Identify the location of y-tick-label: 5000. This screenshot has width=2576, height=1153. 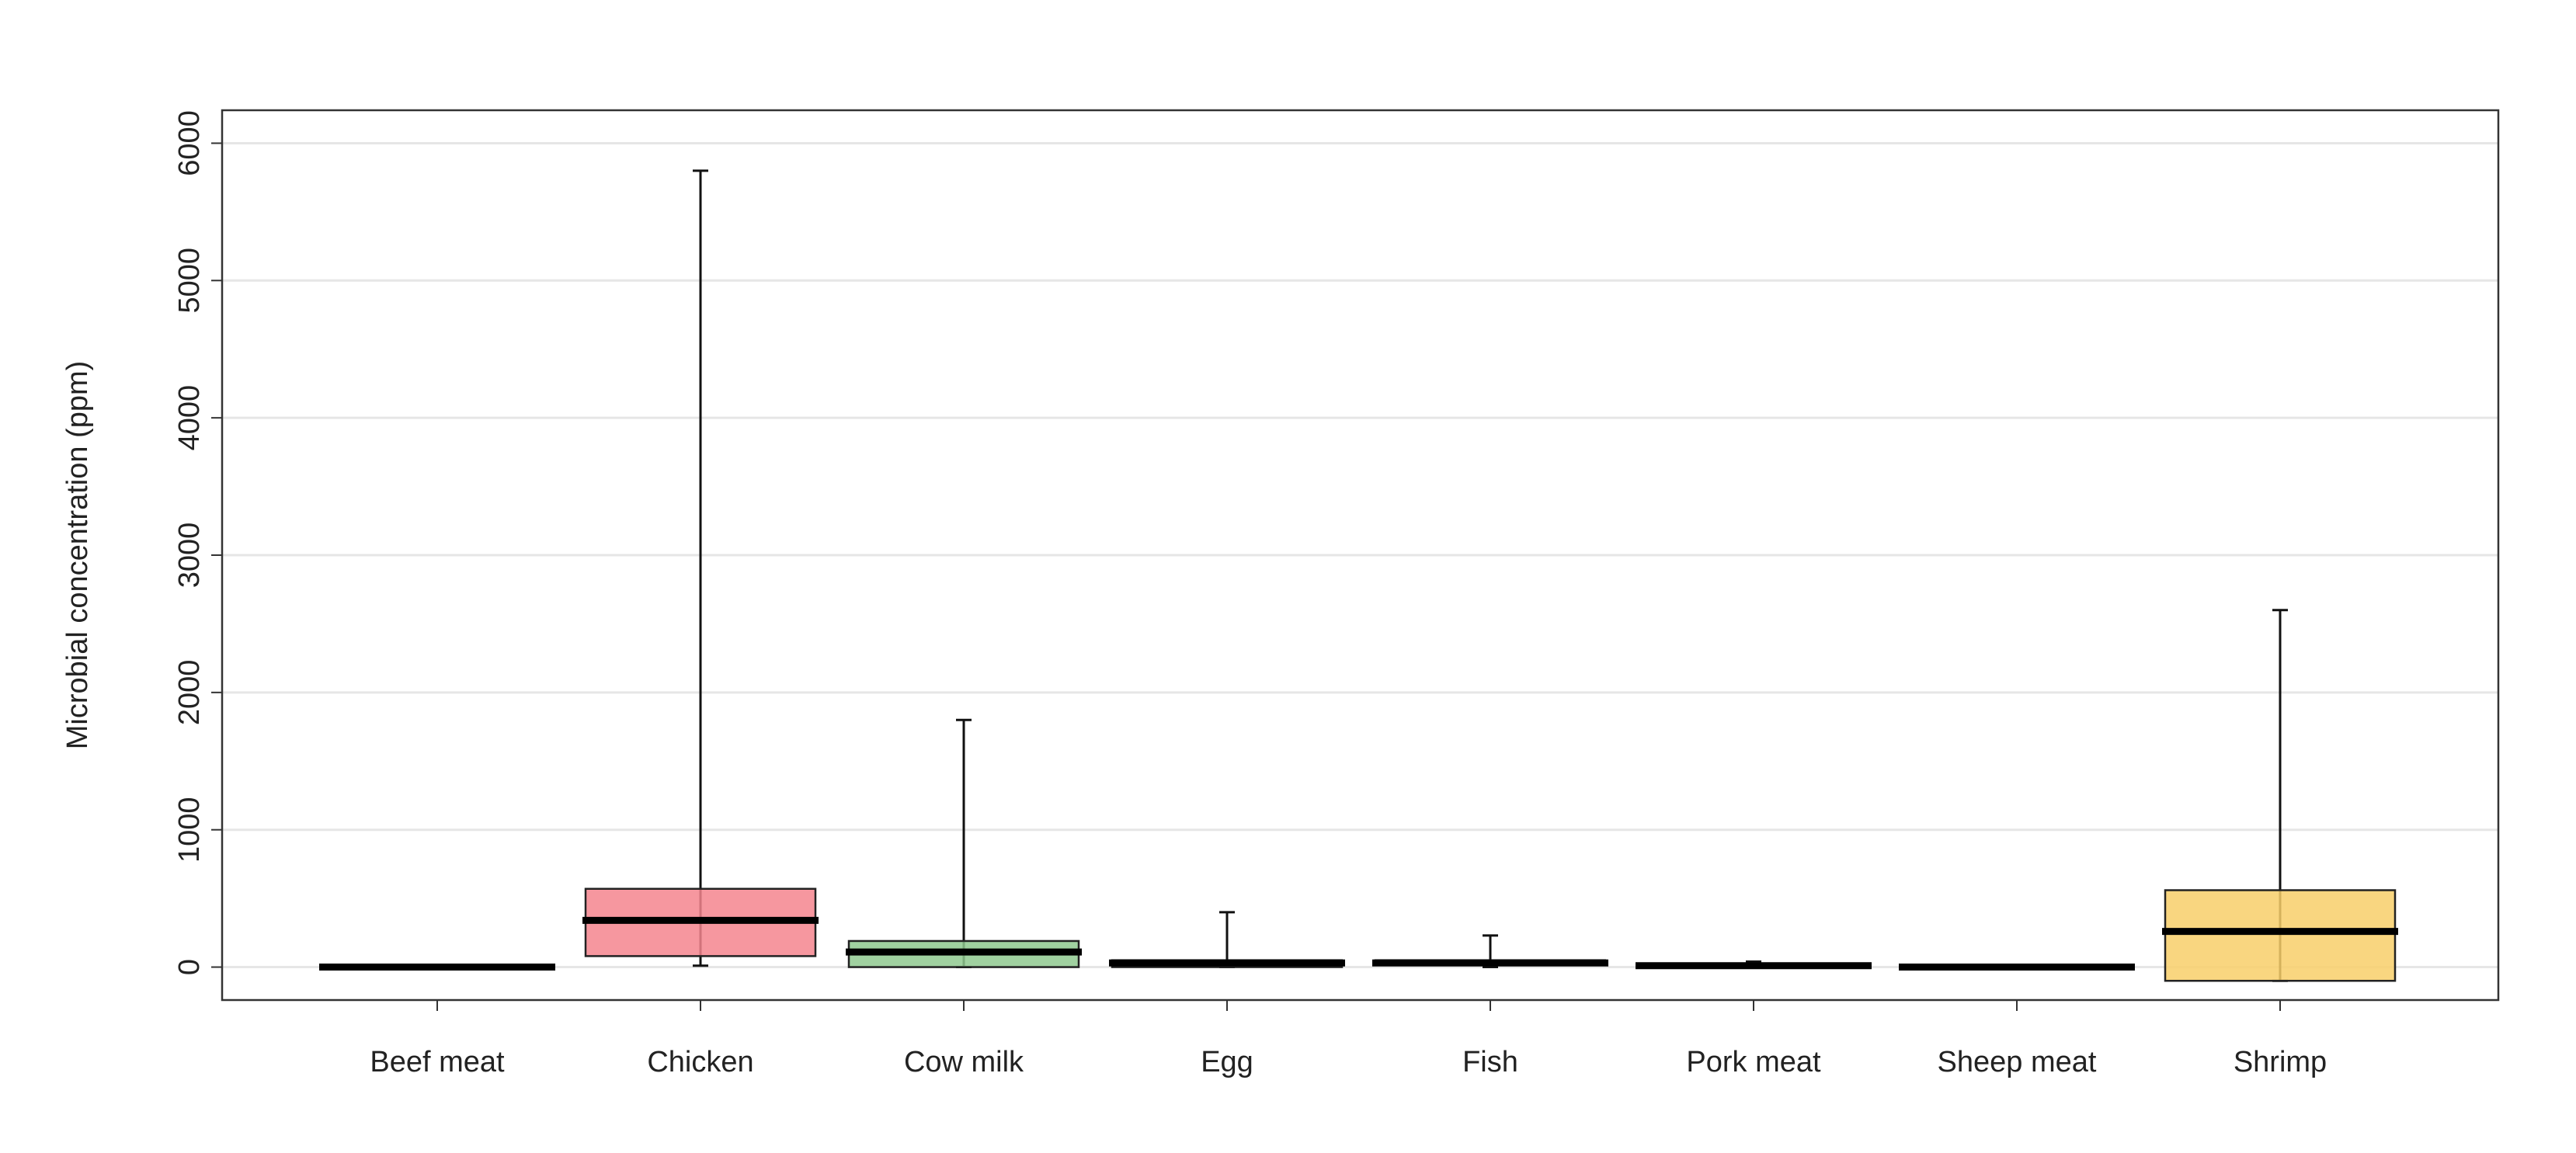
(189, 281).